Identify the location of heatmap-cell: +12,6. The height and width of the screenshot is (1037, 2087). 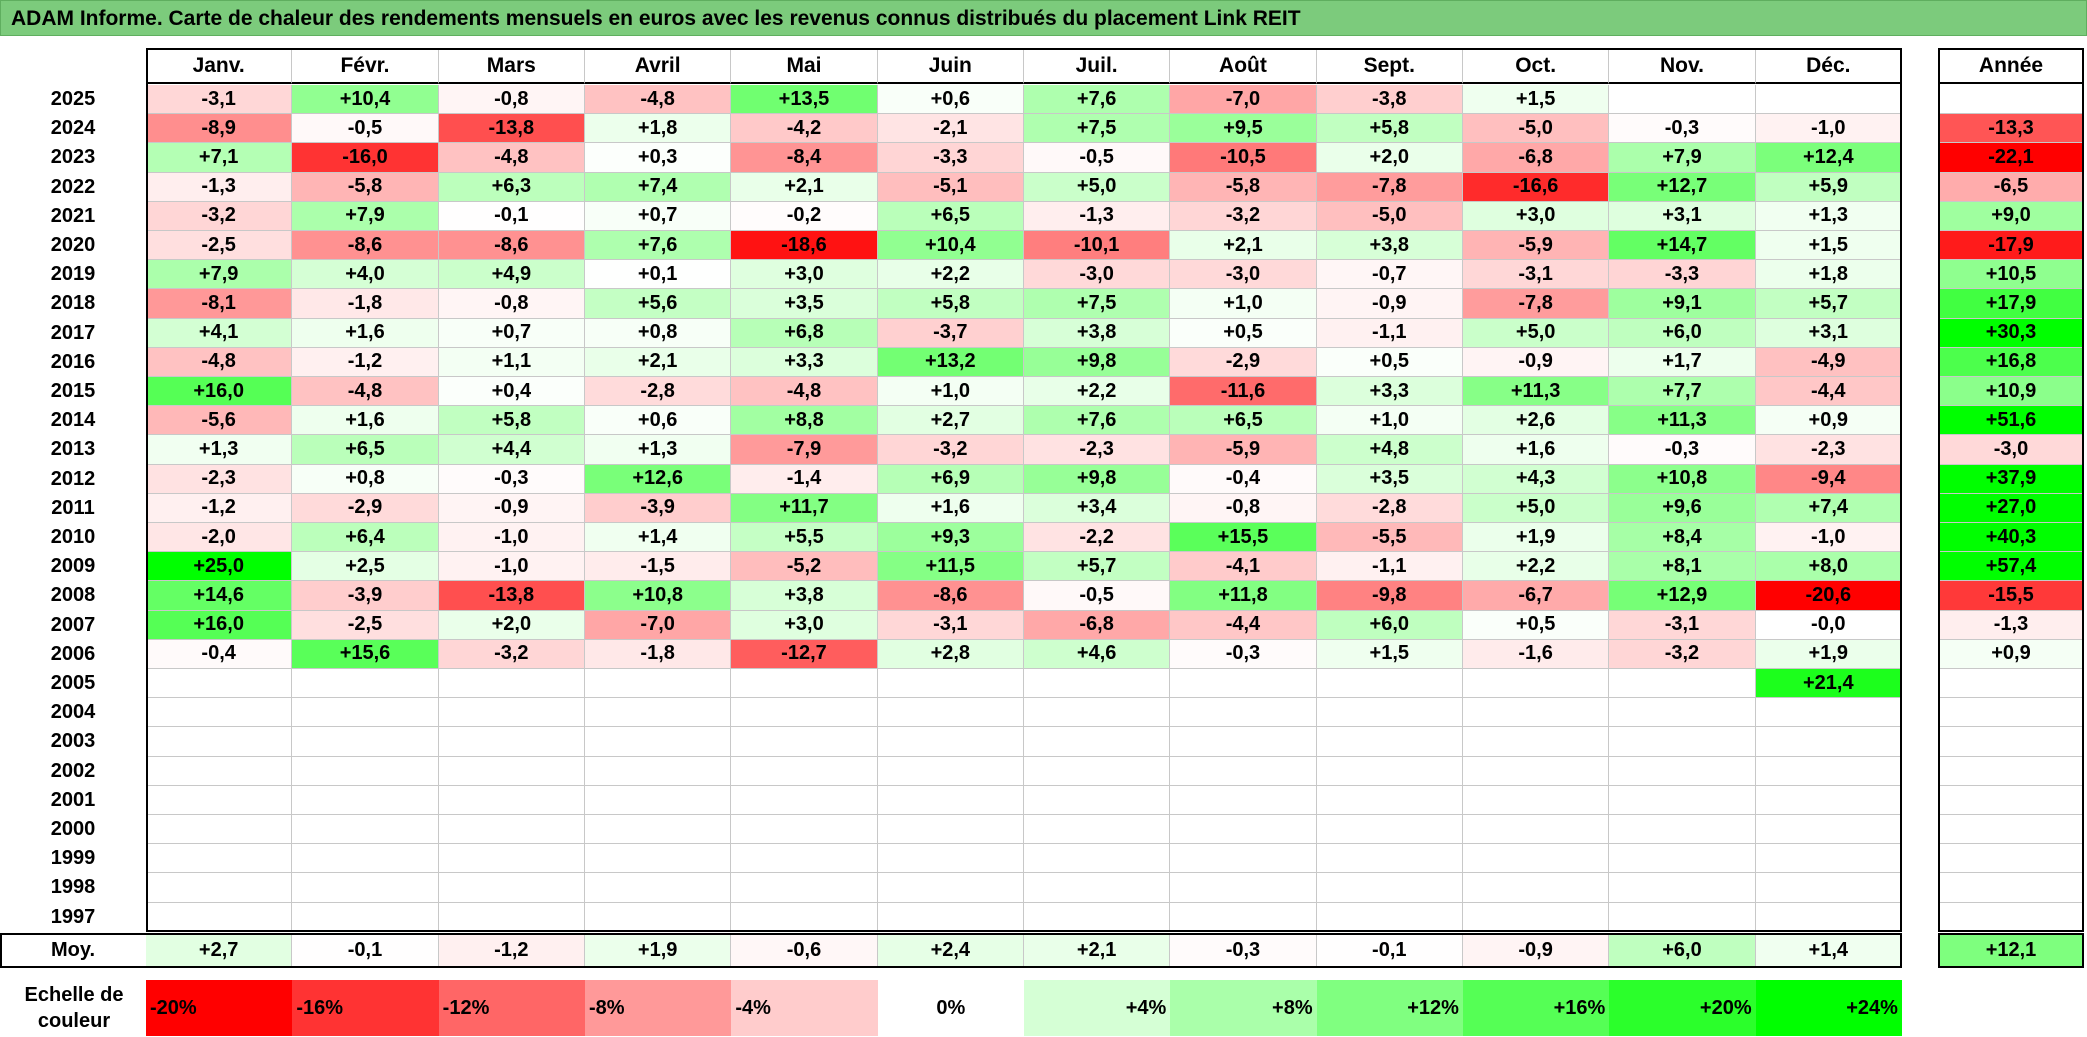
(658, 479).